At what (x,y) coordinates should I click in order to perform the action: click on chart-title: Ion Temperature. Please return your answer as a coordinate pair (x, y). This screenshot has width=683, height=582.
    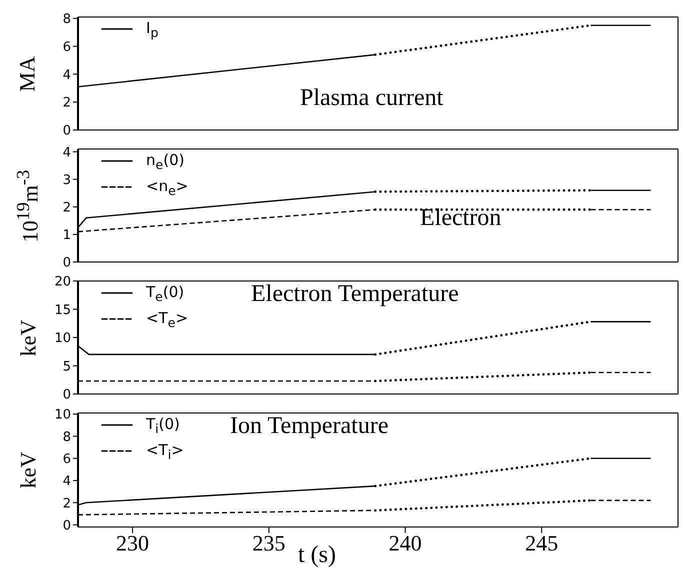
    Looking at the image, I should click on (309, 426).